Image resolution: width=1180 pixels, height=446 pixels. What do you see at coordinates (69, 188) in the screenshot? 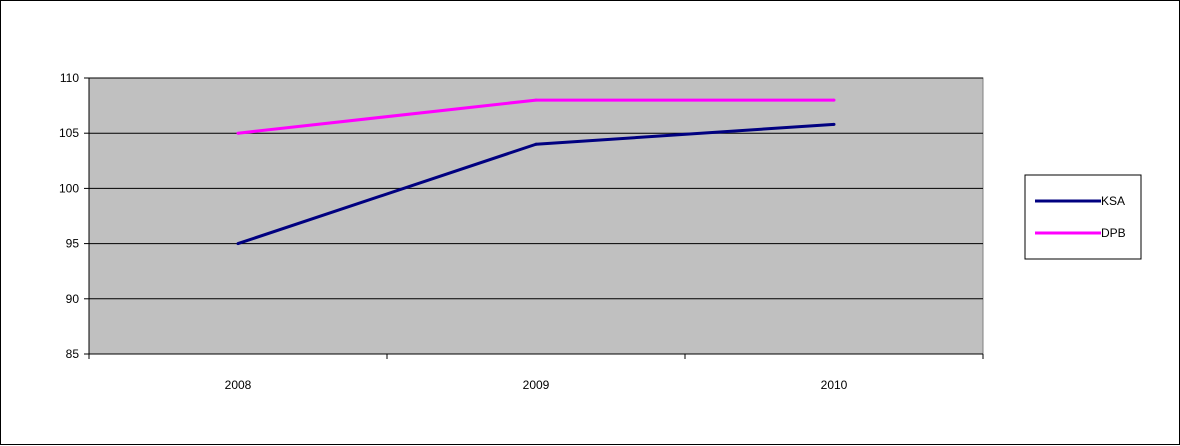
I see `y-tick-label-100: 100` at bounding box center [69, 188].